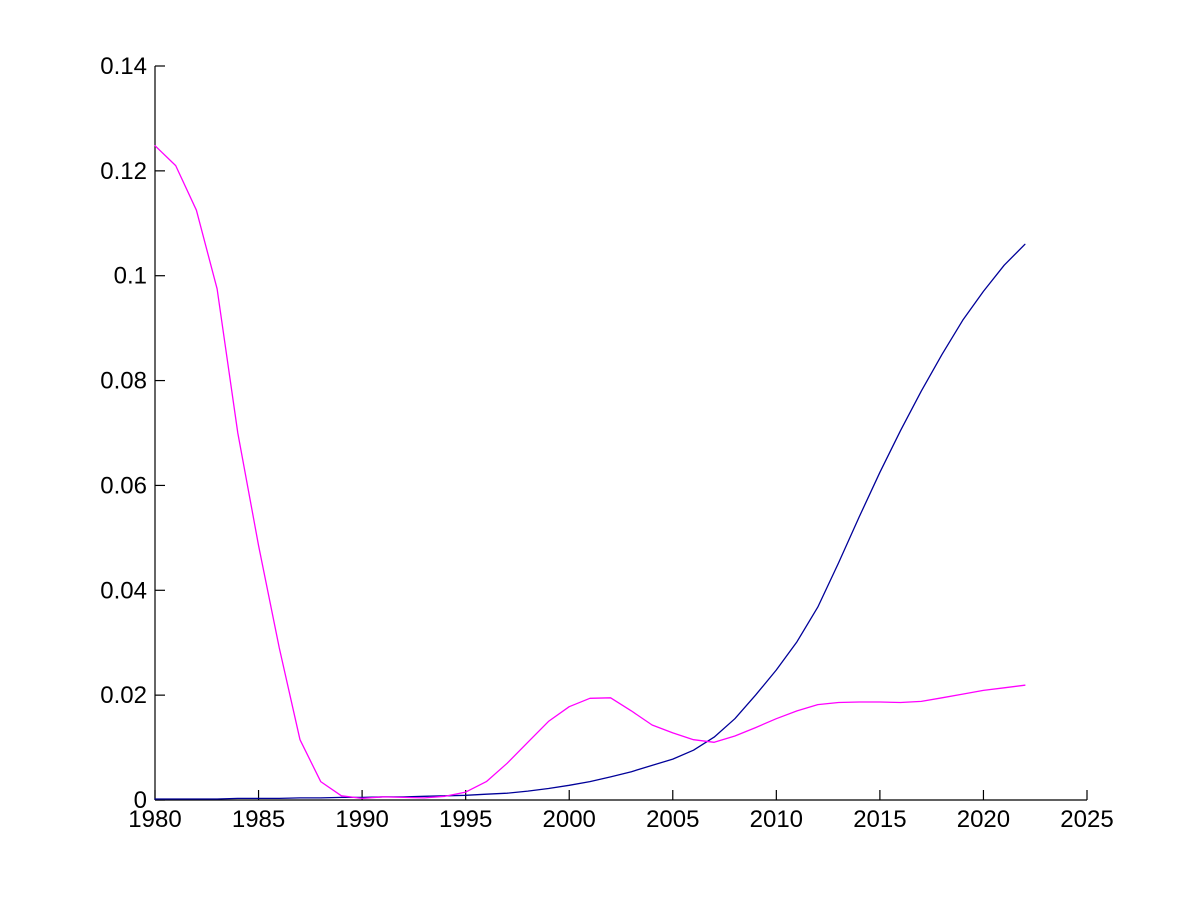 The height and width of the screenshot is (900, 1200). What do you see at coordinates (672, 819) in the screenshot?
I see `x-tick-label: 2005` at bounding box center [672, 819].